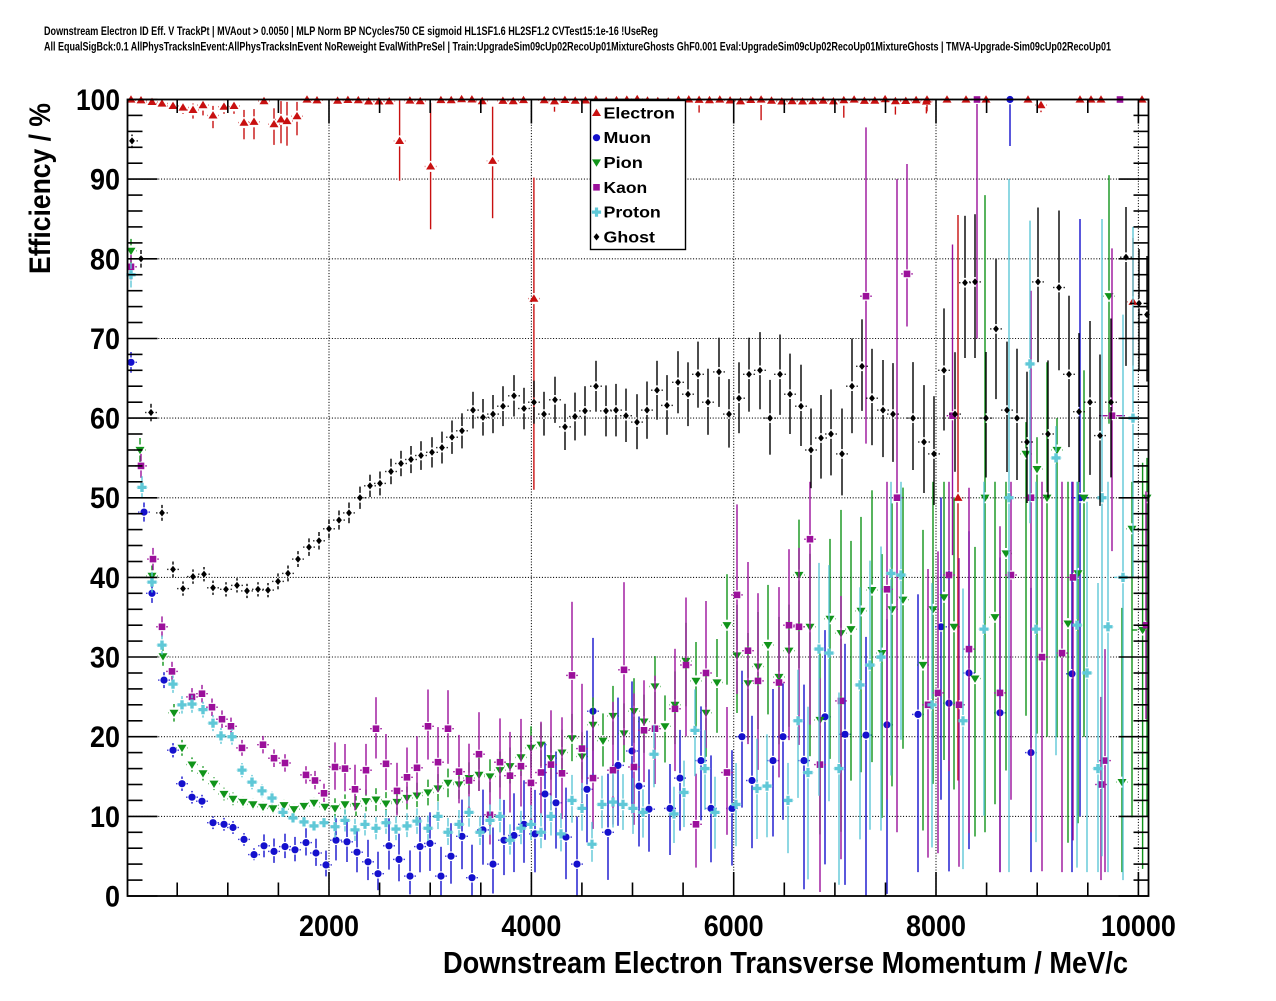 This screenshot has height=1001, width=1276. Describe the element at coordinates (105, 339) in the screenshot. I see `svg-text: 70` at that location.